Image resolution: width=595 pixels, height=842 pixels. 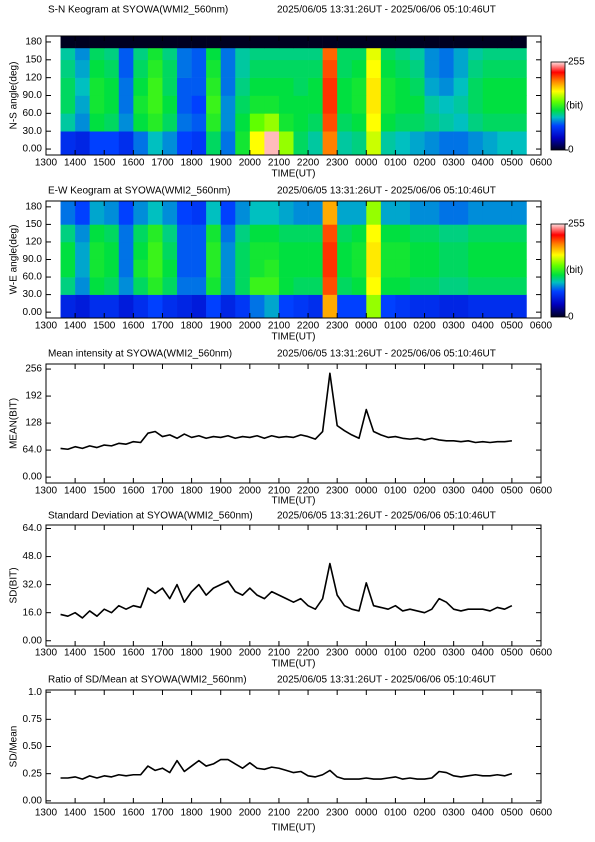 I want to click on x-tick-label: 1500, so click(x=104, y=163).